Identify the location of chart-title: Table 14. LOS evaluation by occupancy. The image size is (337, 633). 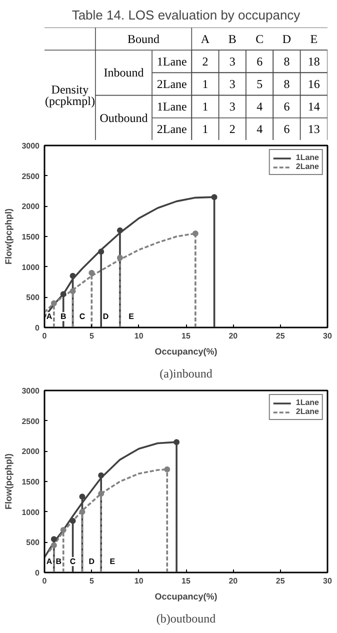
(186, 15).